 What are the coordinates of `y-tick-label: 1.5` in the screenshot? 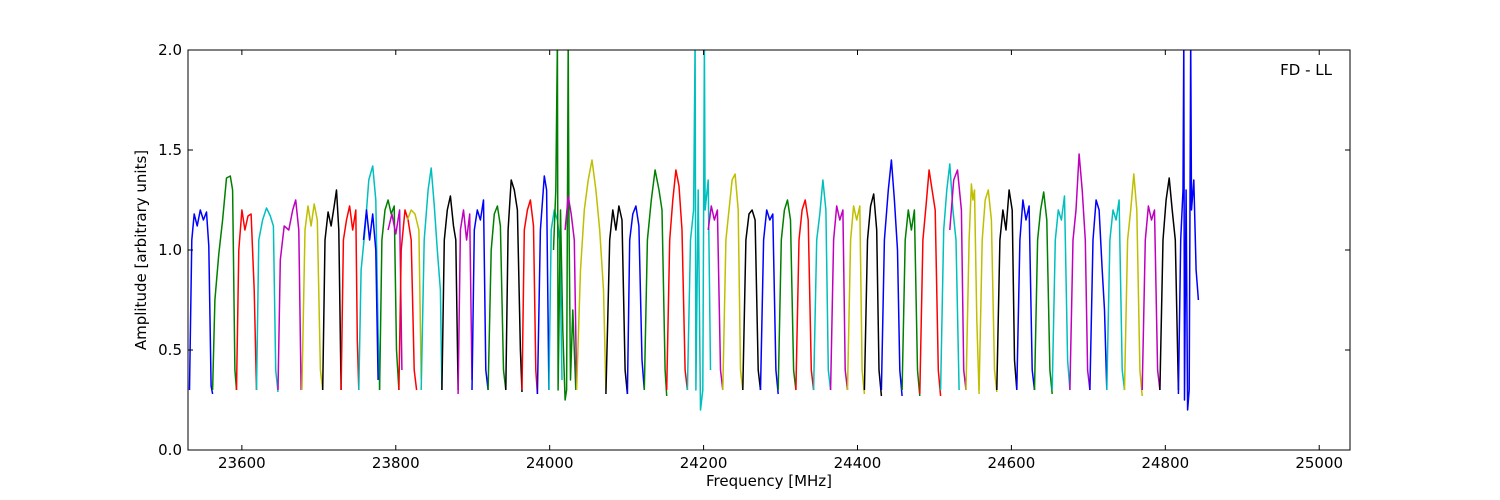 It's located at (170, 150).